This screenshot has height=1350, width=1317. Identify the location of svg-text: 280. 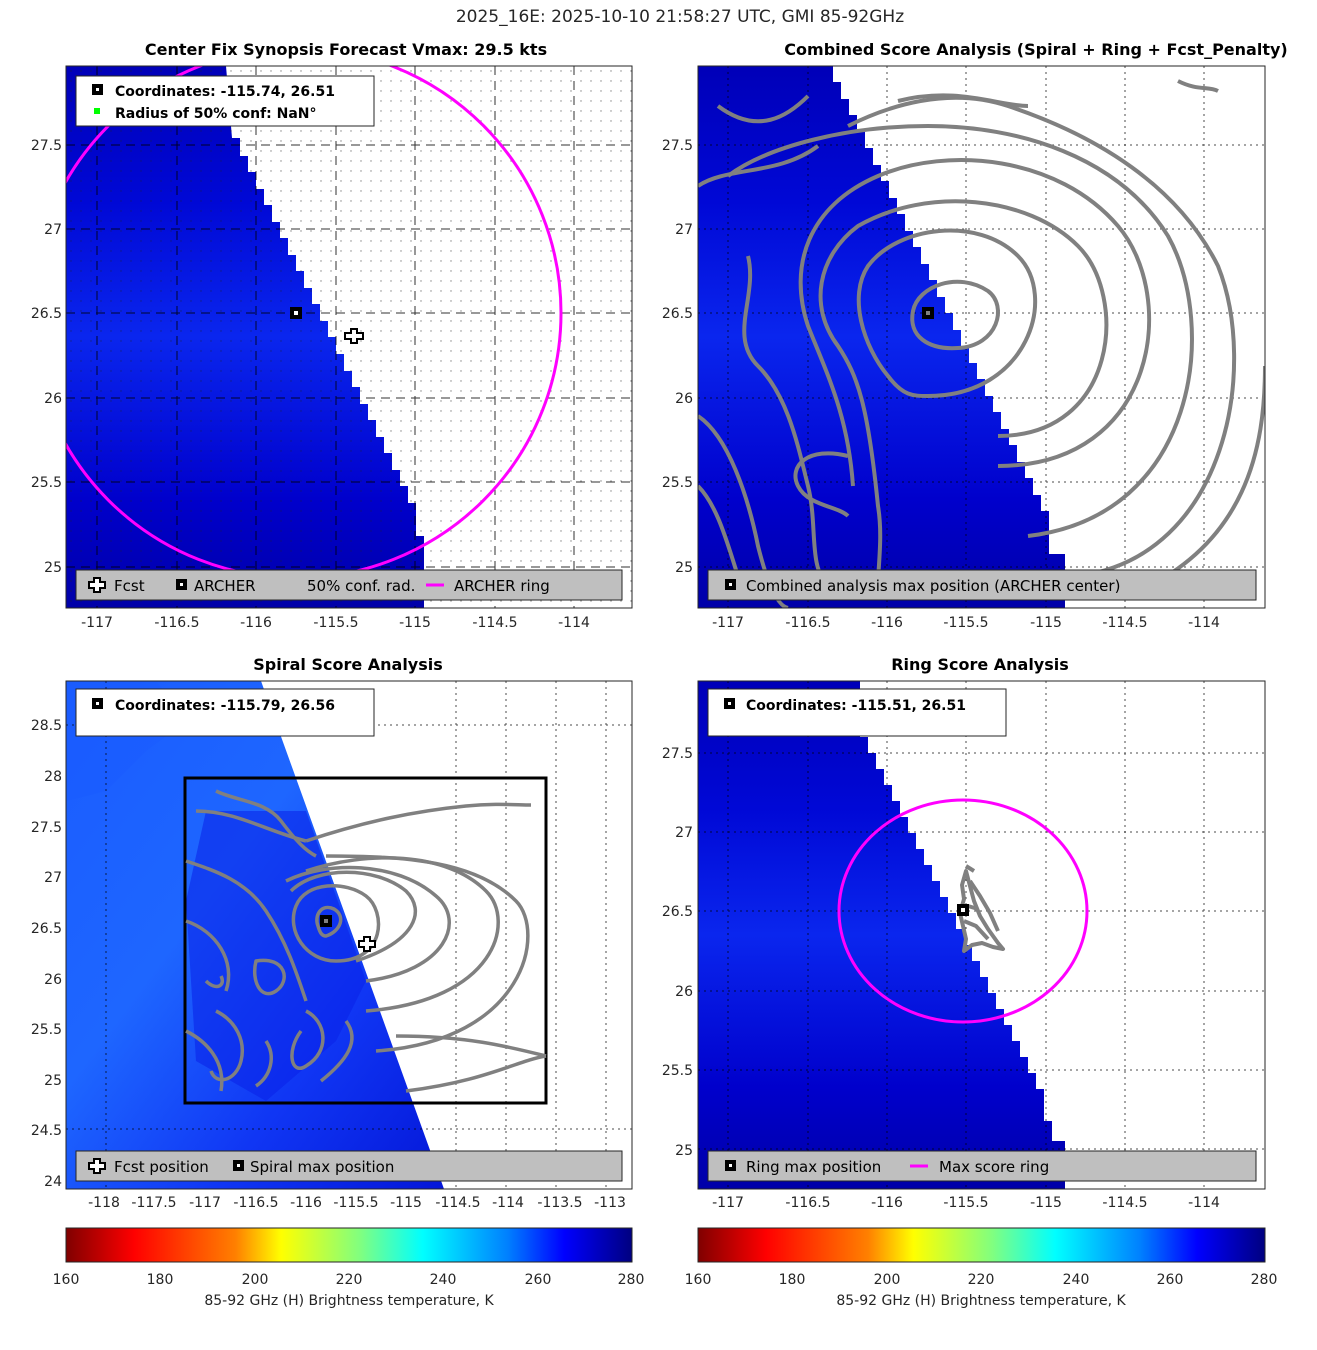
(631, 1280).